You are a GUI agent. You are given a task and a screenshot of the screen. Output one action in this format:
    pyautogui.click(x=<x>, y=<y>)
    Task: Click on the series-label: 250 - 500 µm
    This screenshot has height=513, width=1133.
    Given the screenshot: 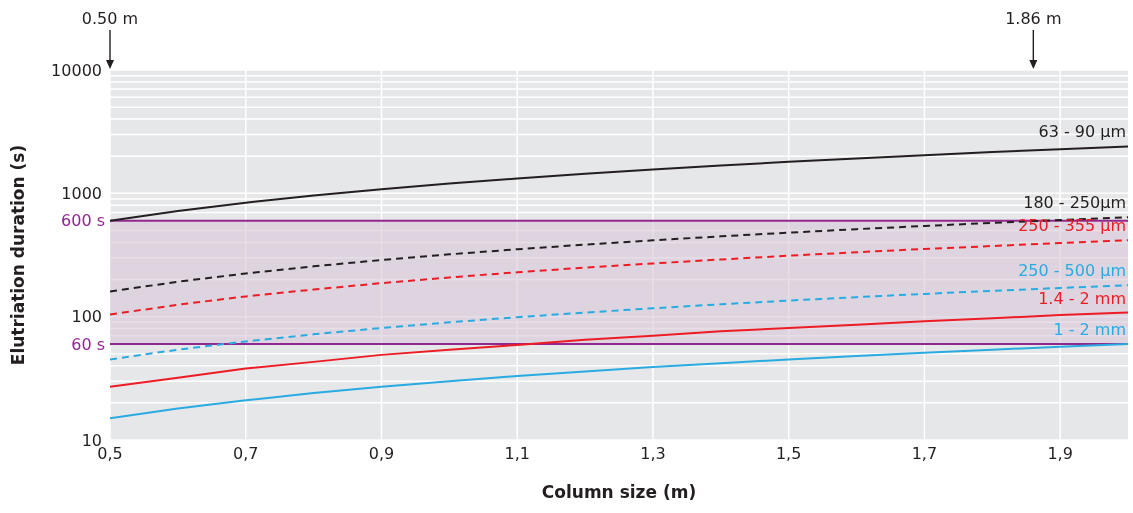 What is the action you would take?
    pyautogui.click(x=1072, y=271)
    